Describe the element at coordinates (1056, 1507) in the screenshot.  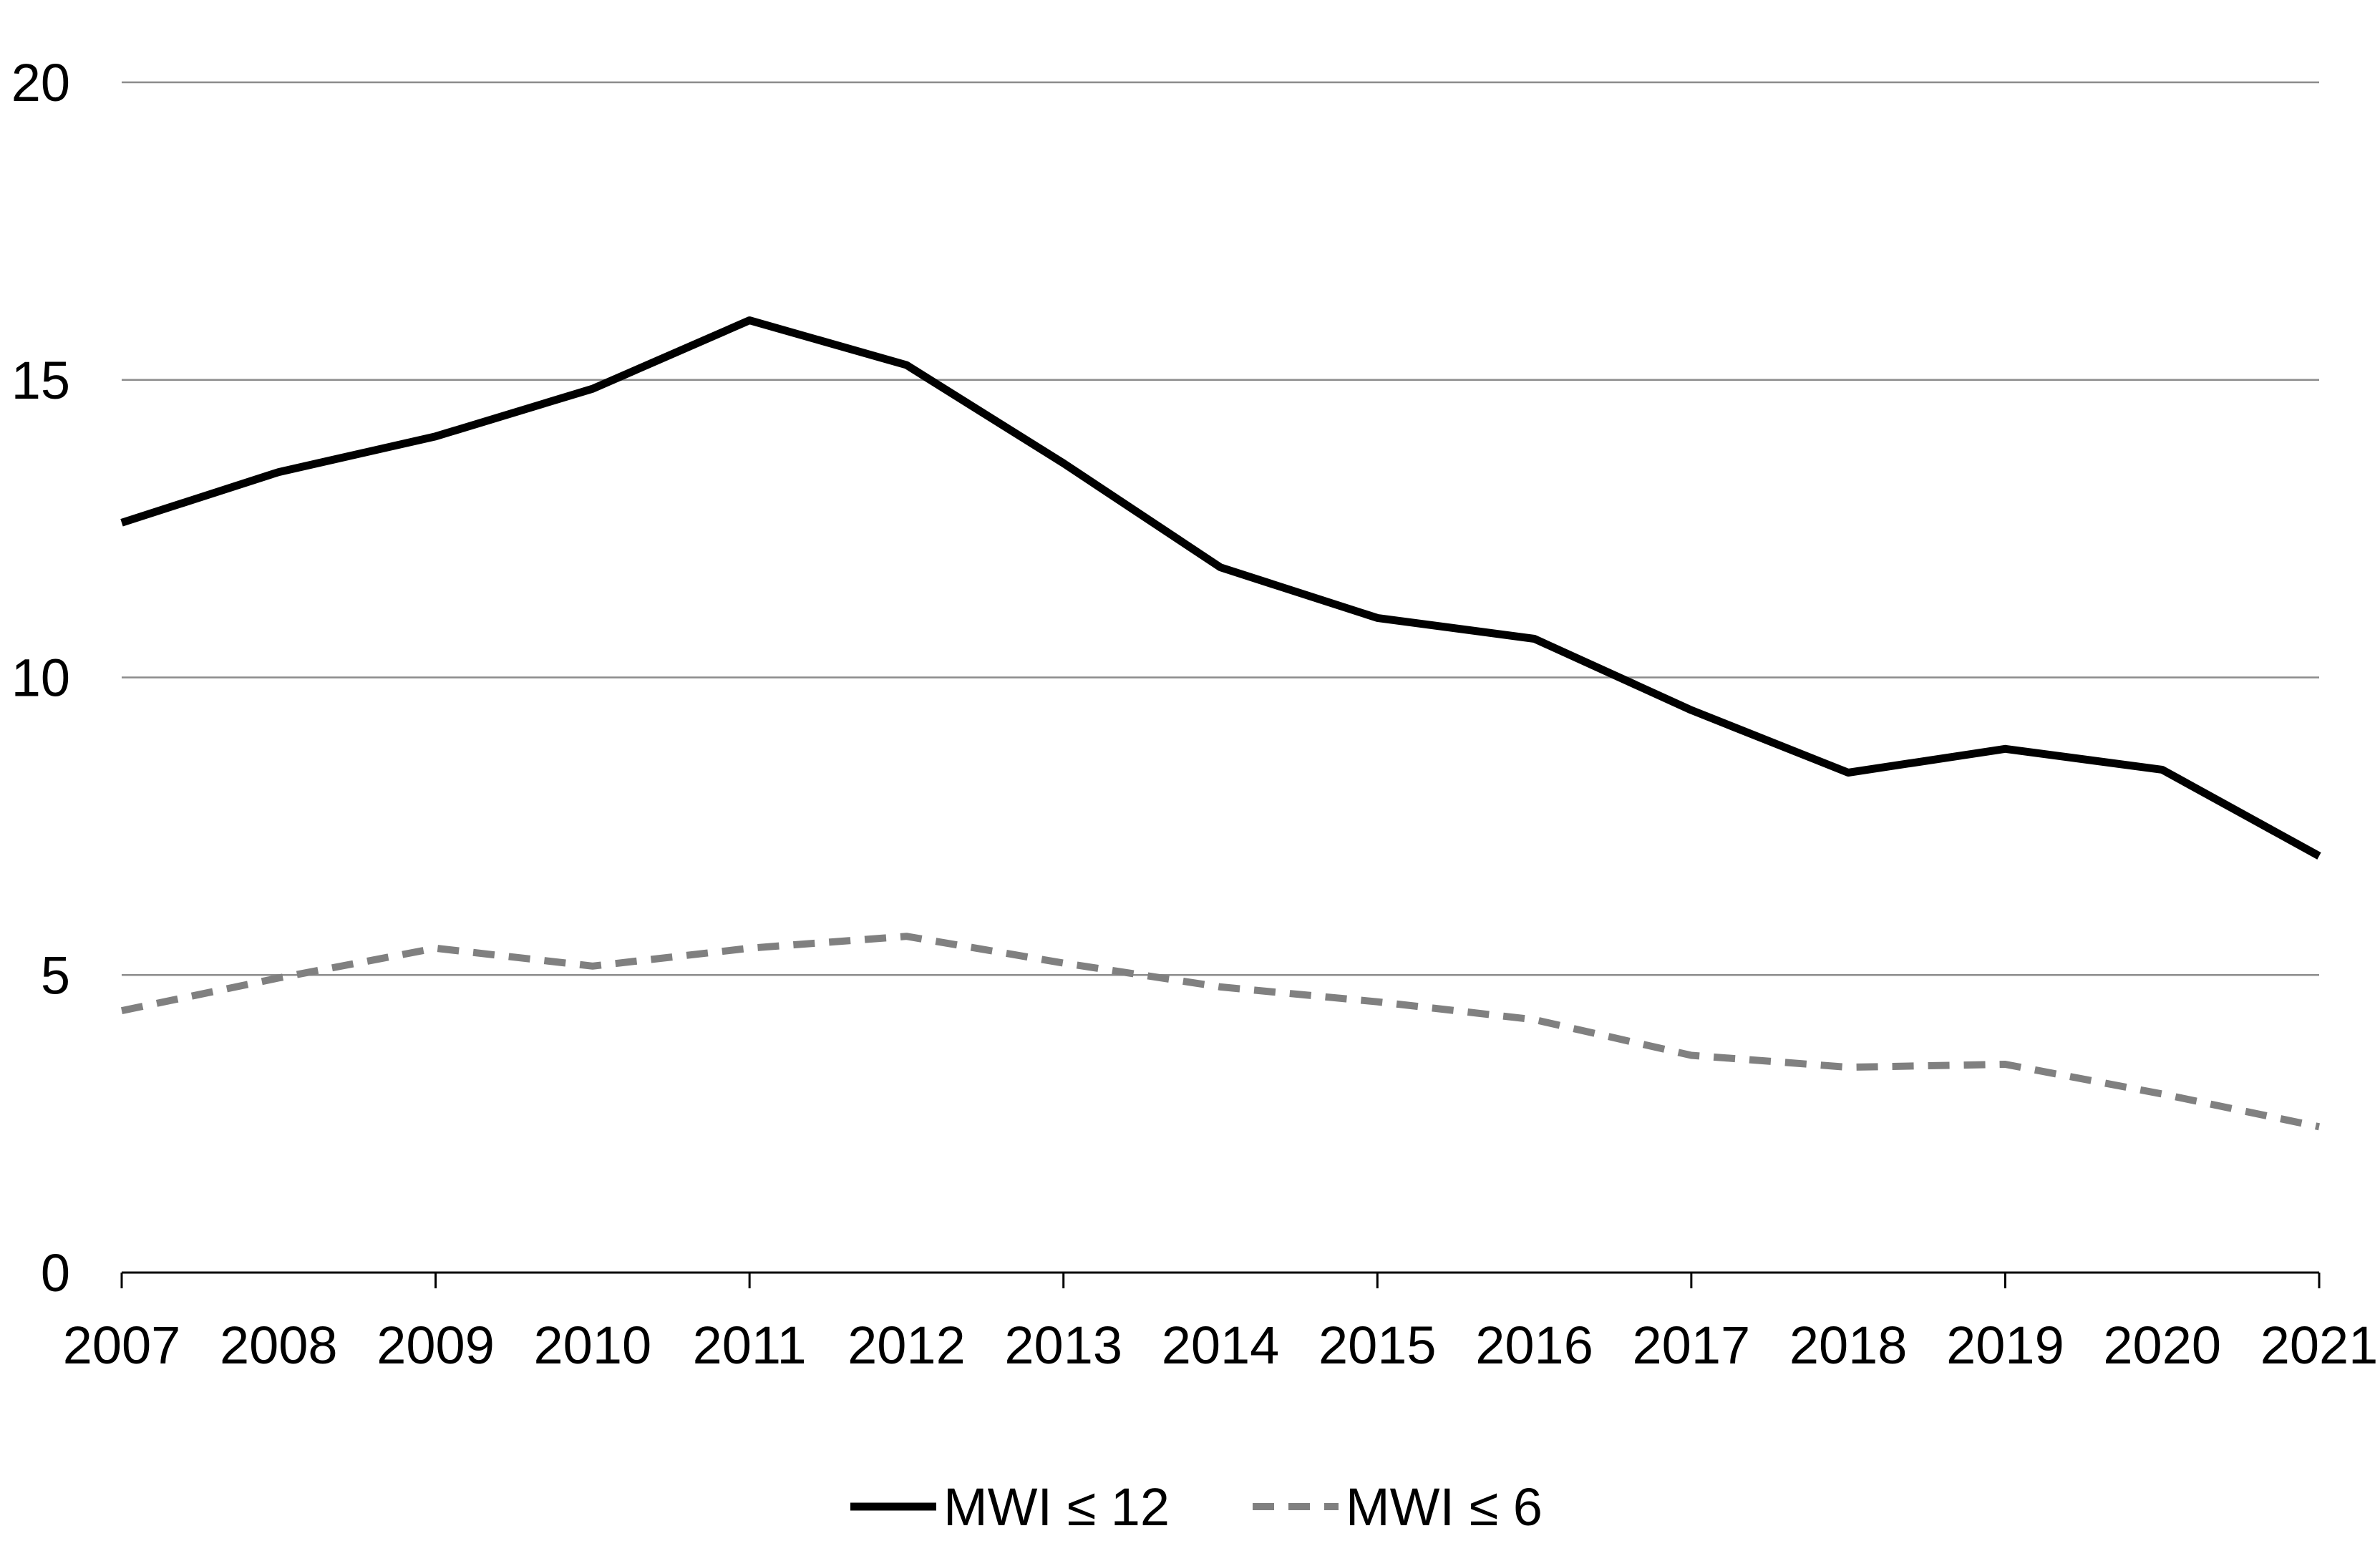
I see `legend-label-0: MWI ≤ 12` at that location.